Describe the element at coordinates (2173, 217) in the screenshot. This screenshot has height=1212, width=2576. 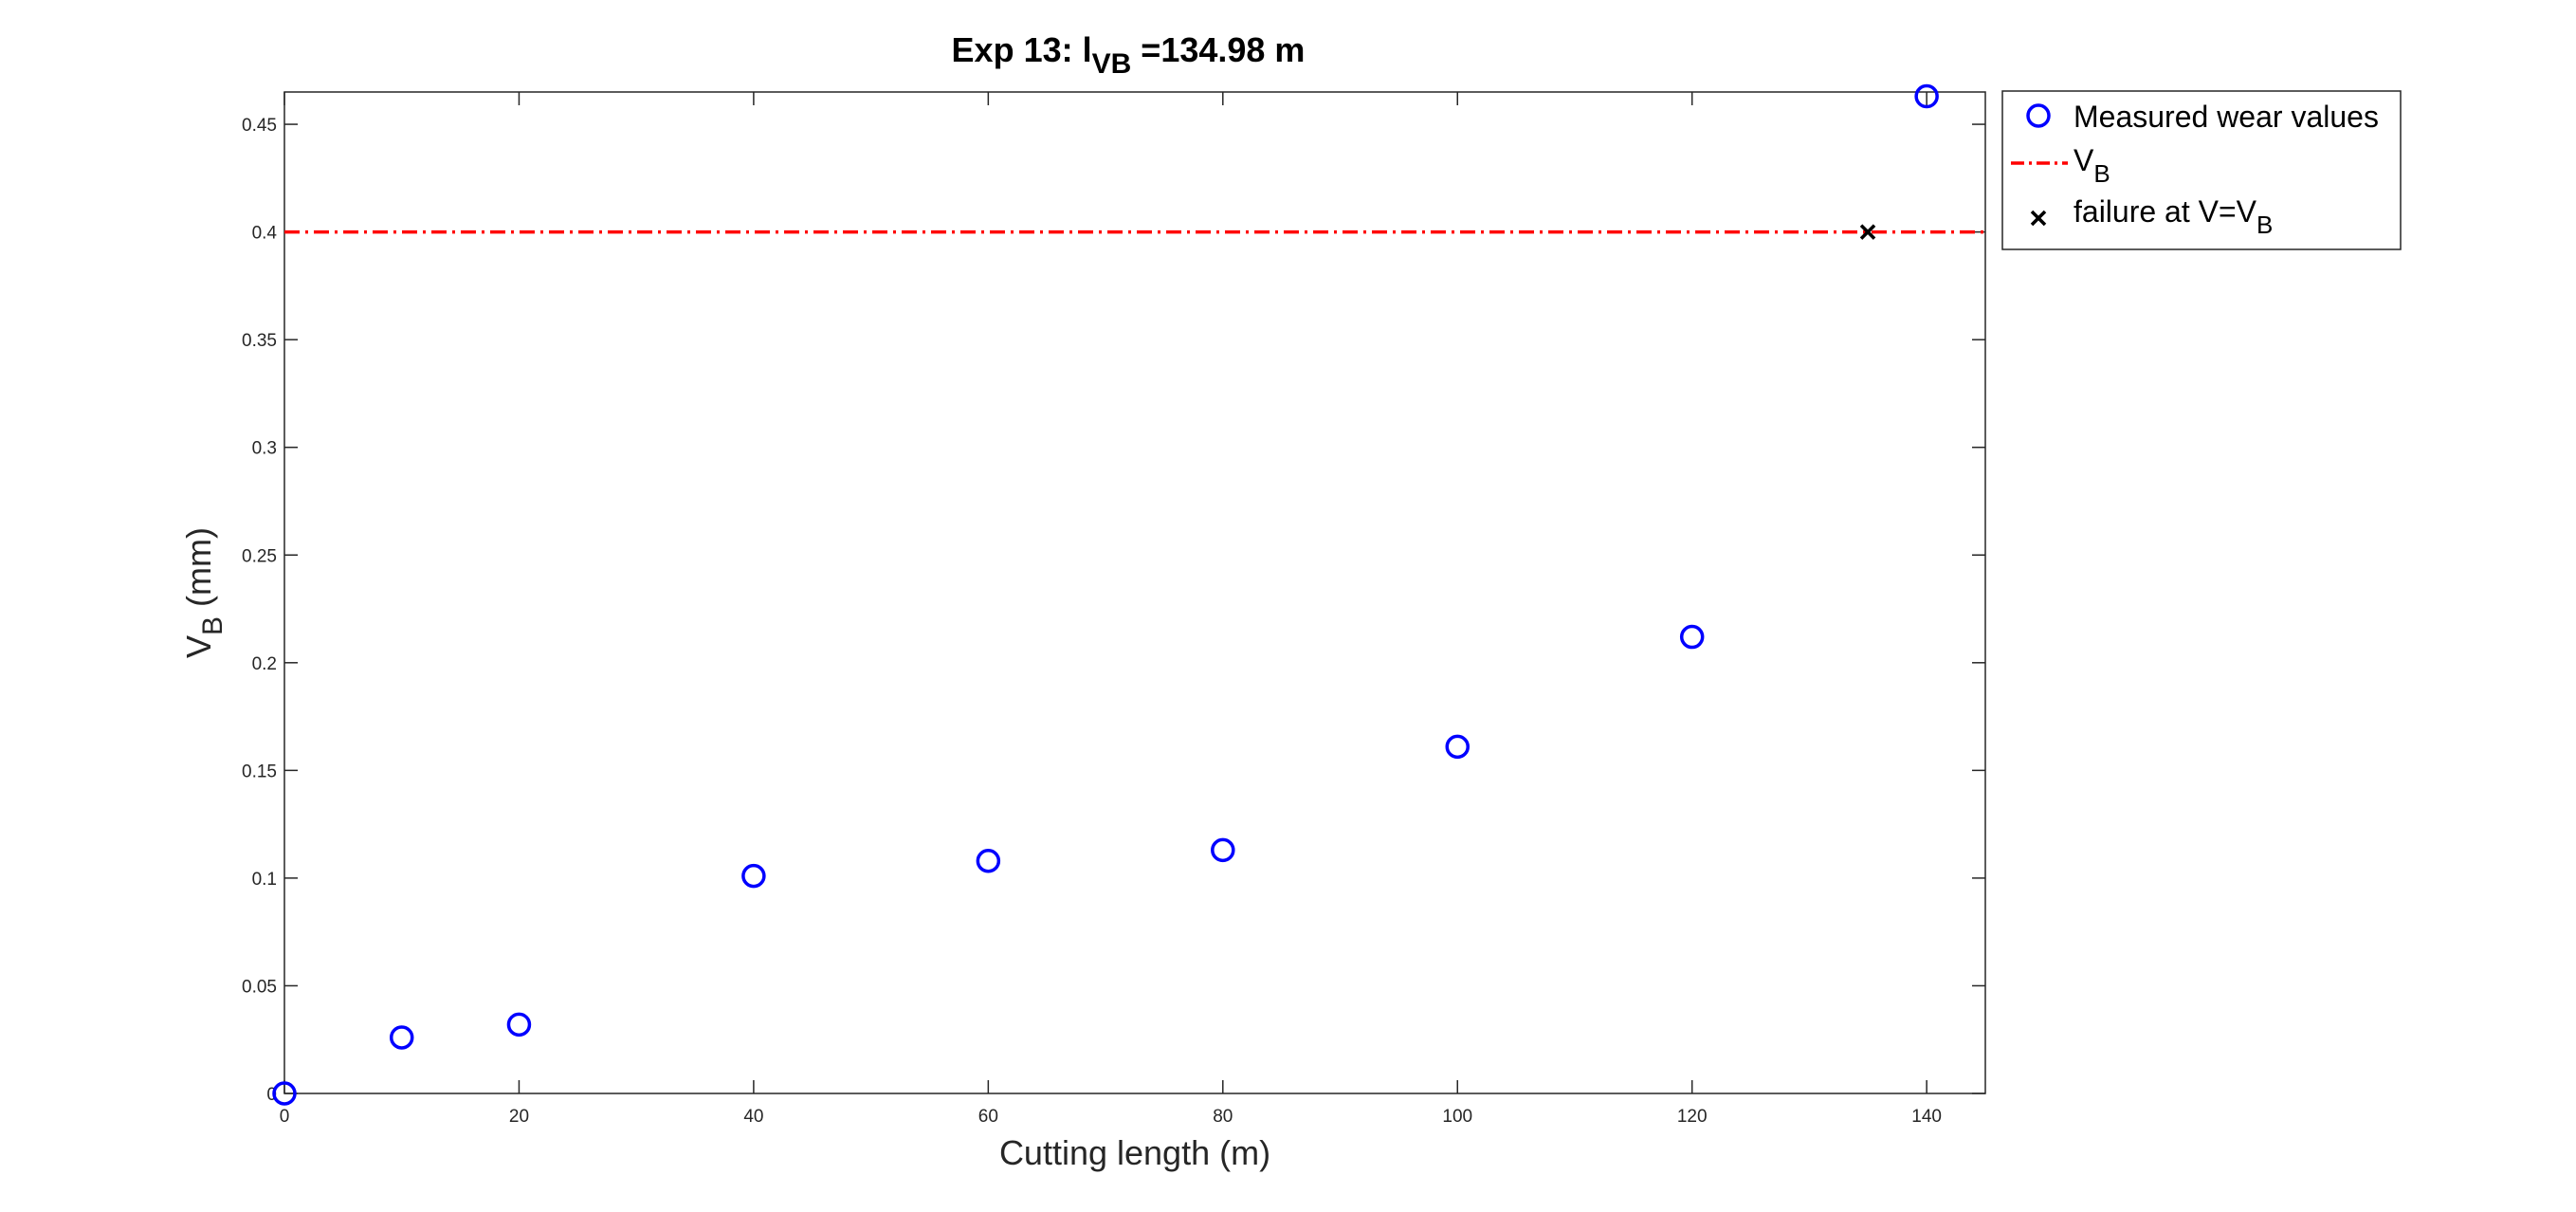
I see `legend-label-failure: failure at V=VB` at that location.